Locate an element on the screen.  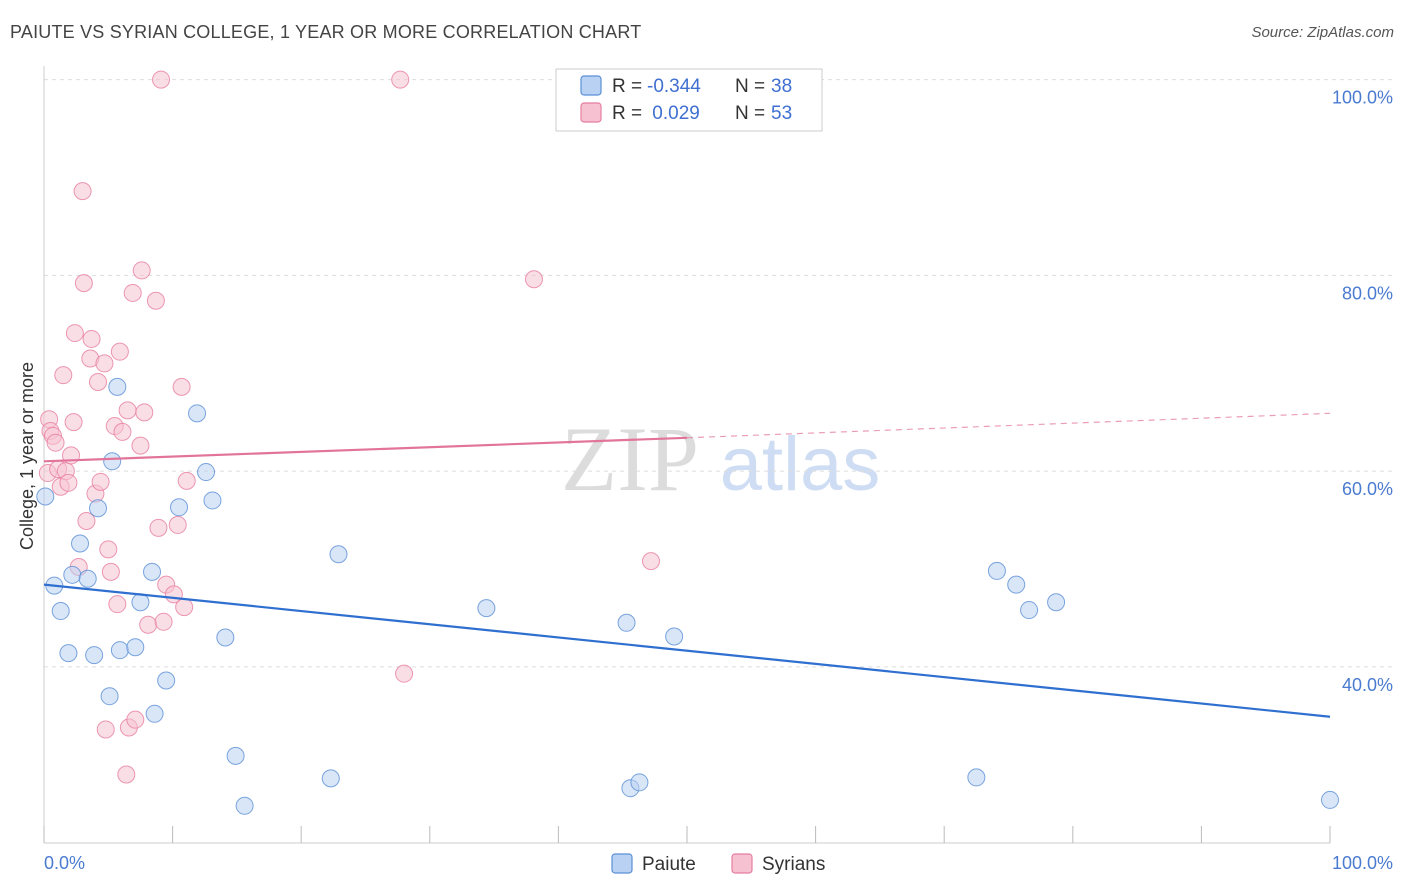
legend-n-value-syrians: 53 is located at coordinates (781, 113).